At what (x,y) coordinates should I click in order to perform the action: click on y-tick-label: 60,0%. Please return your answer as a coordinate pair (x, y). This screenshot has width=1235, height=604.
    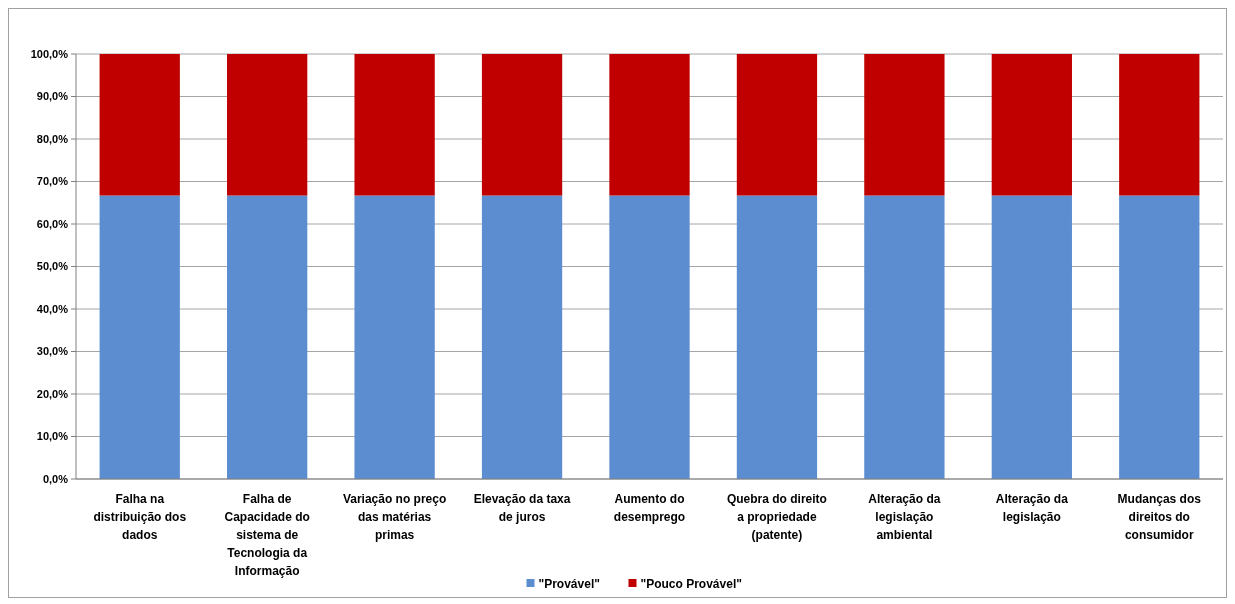
    Looking at the image, I should click on (52, 223).